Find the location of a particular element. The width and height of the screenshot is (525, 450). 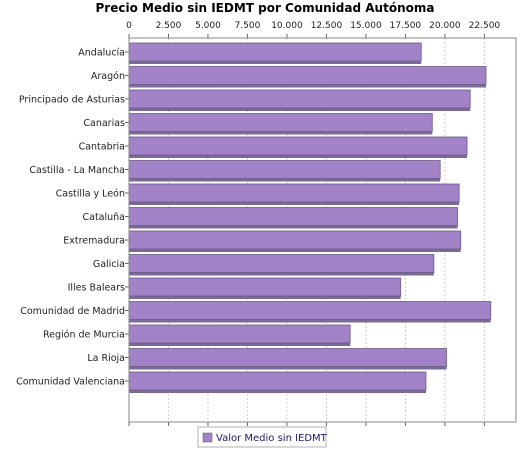

x-tick-label: 17.500 is located at coordinates (406, 26).